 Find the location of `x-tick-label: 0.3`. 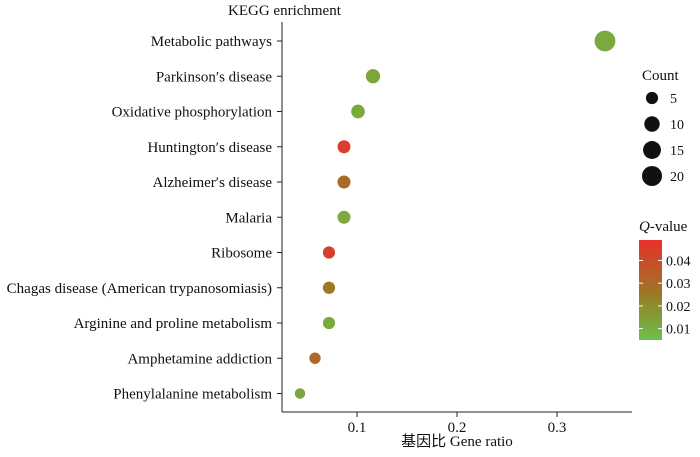

x-tick-label: 0.3 is located at coordinates (557, 428).